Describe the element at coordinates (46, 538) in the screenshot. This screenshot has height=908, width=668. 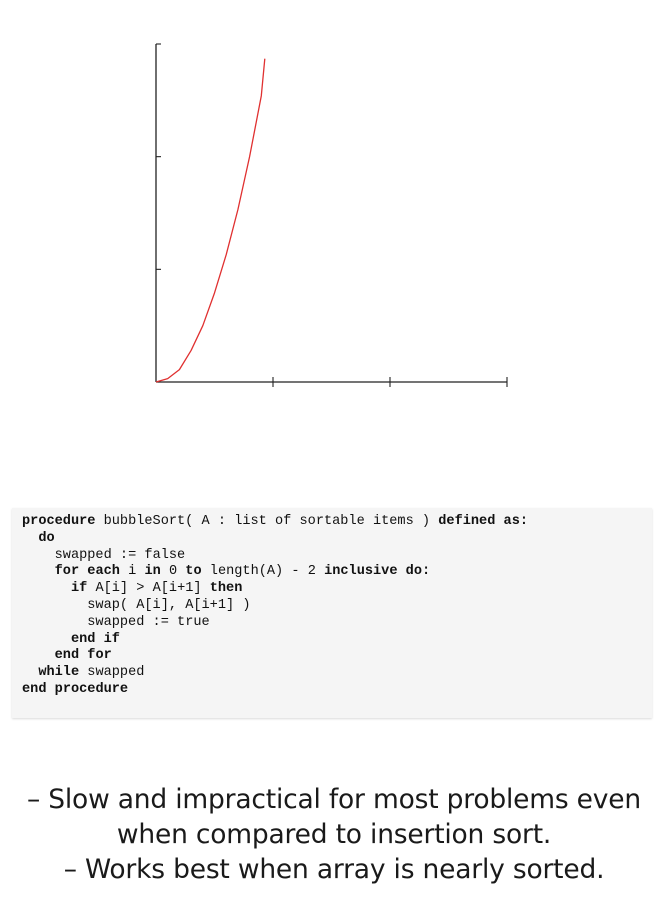
I see `code-line: do` at that location.